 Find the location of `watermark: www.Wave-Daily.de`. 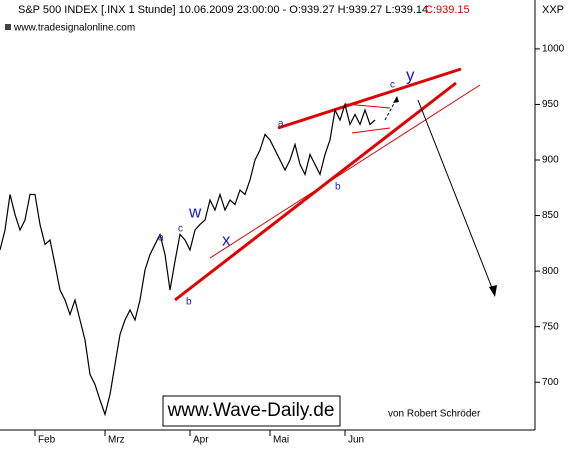

watermark: www.Wave-Daily.de is located at coordinates (251, 410).